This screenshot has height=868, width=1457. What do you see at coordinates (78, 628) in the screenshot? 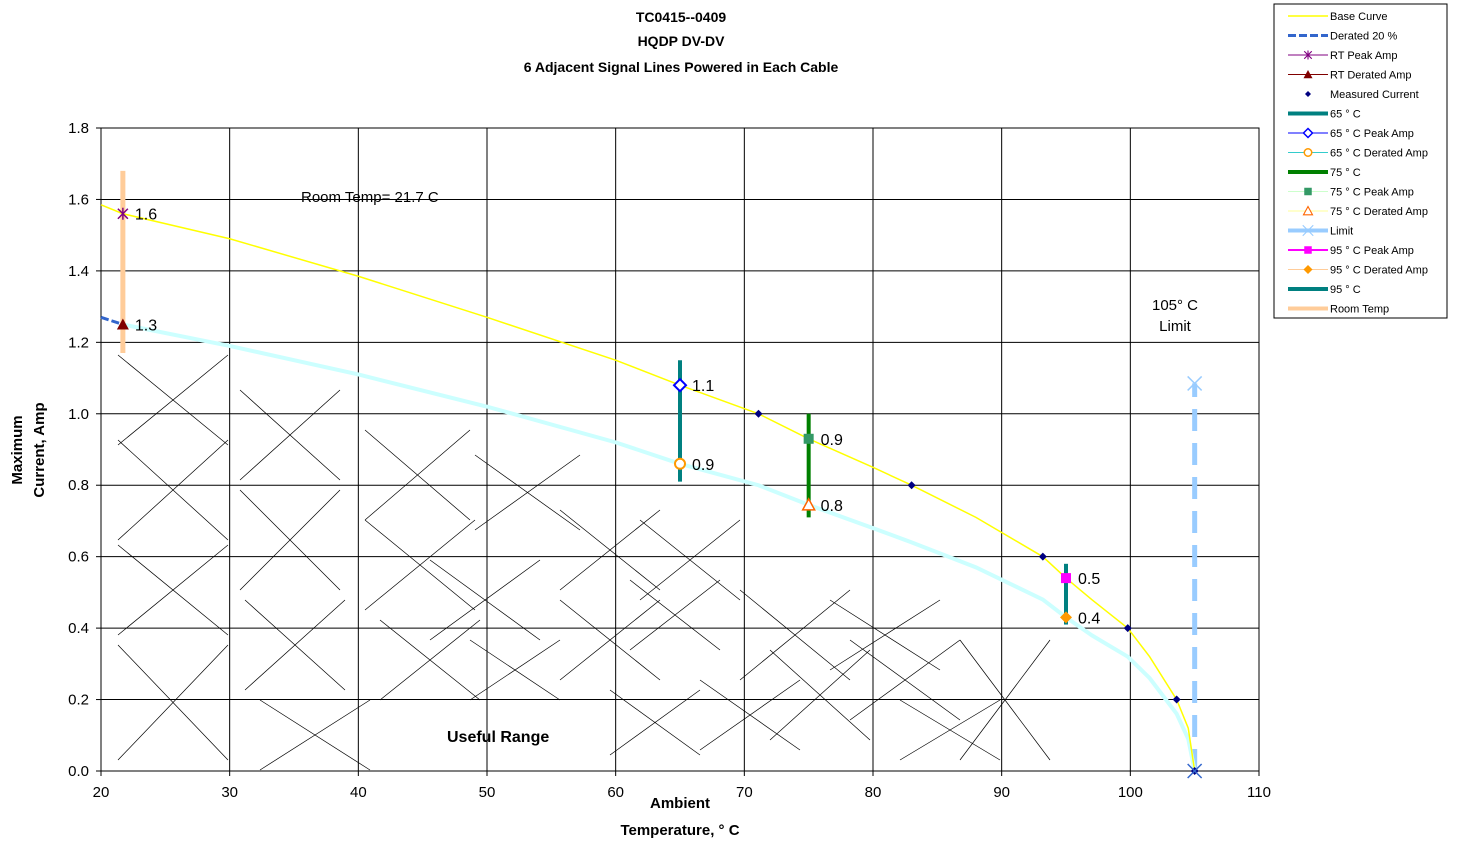
I see `y-tick-label: 0.4` at bounding box center [78, 628].